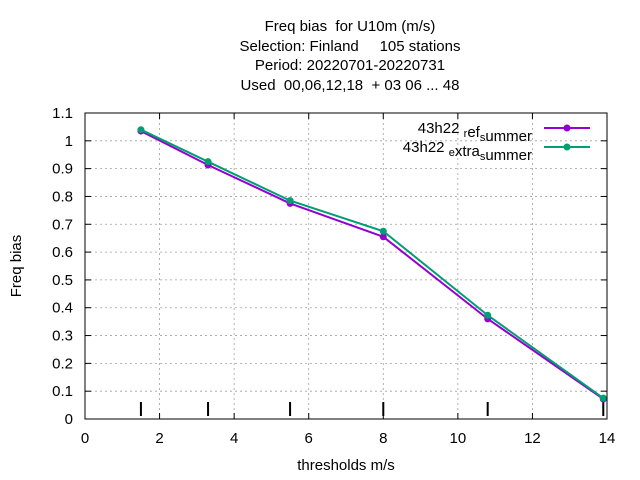 The image size is (640, 480). What do you see at coordinates (350, 65) in the screenshot?
I see `chart-title-line-3: Period: 20220701-20220731` at bounding box center [350, 65].